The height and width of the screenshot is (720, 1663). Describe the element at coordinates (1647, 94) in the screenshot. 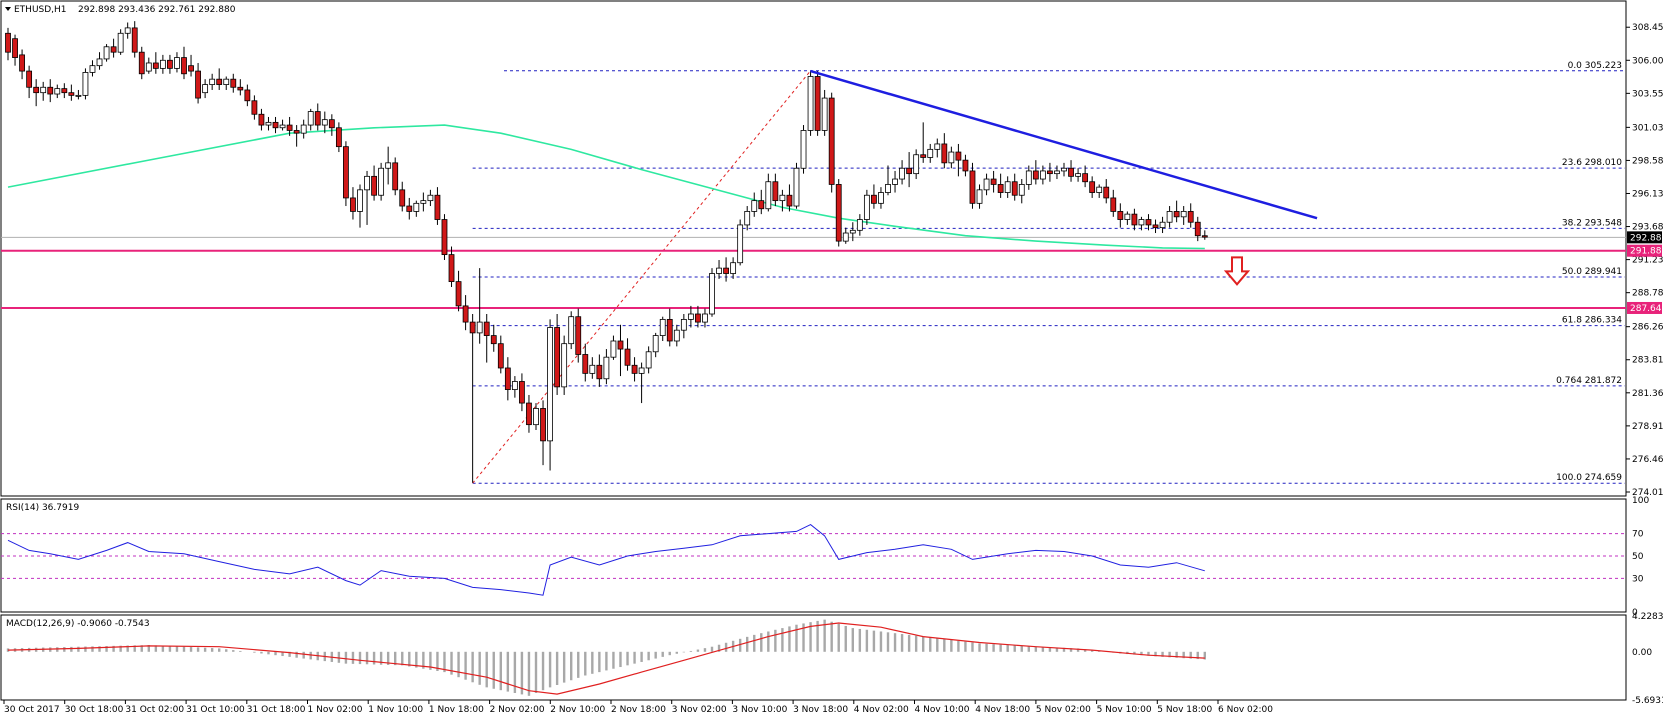

I see `price-axis-label: 303.550` at that location.